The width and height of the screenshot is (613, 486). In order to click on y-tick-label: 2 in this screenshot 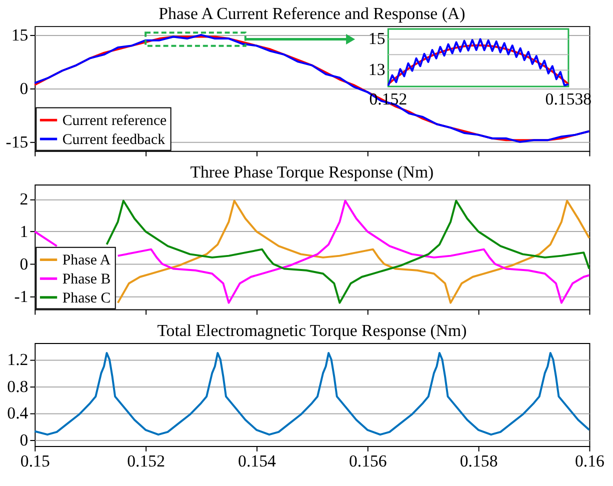, I will do `click(24, 199)`.